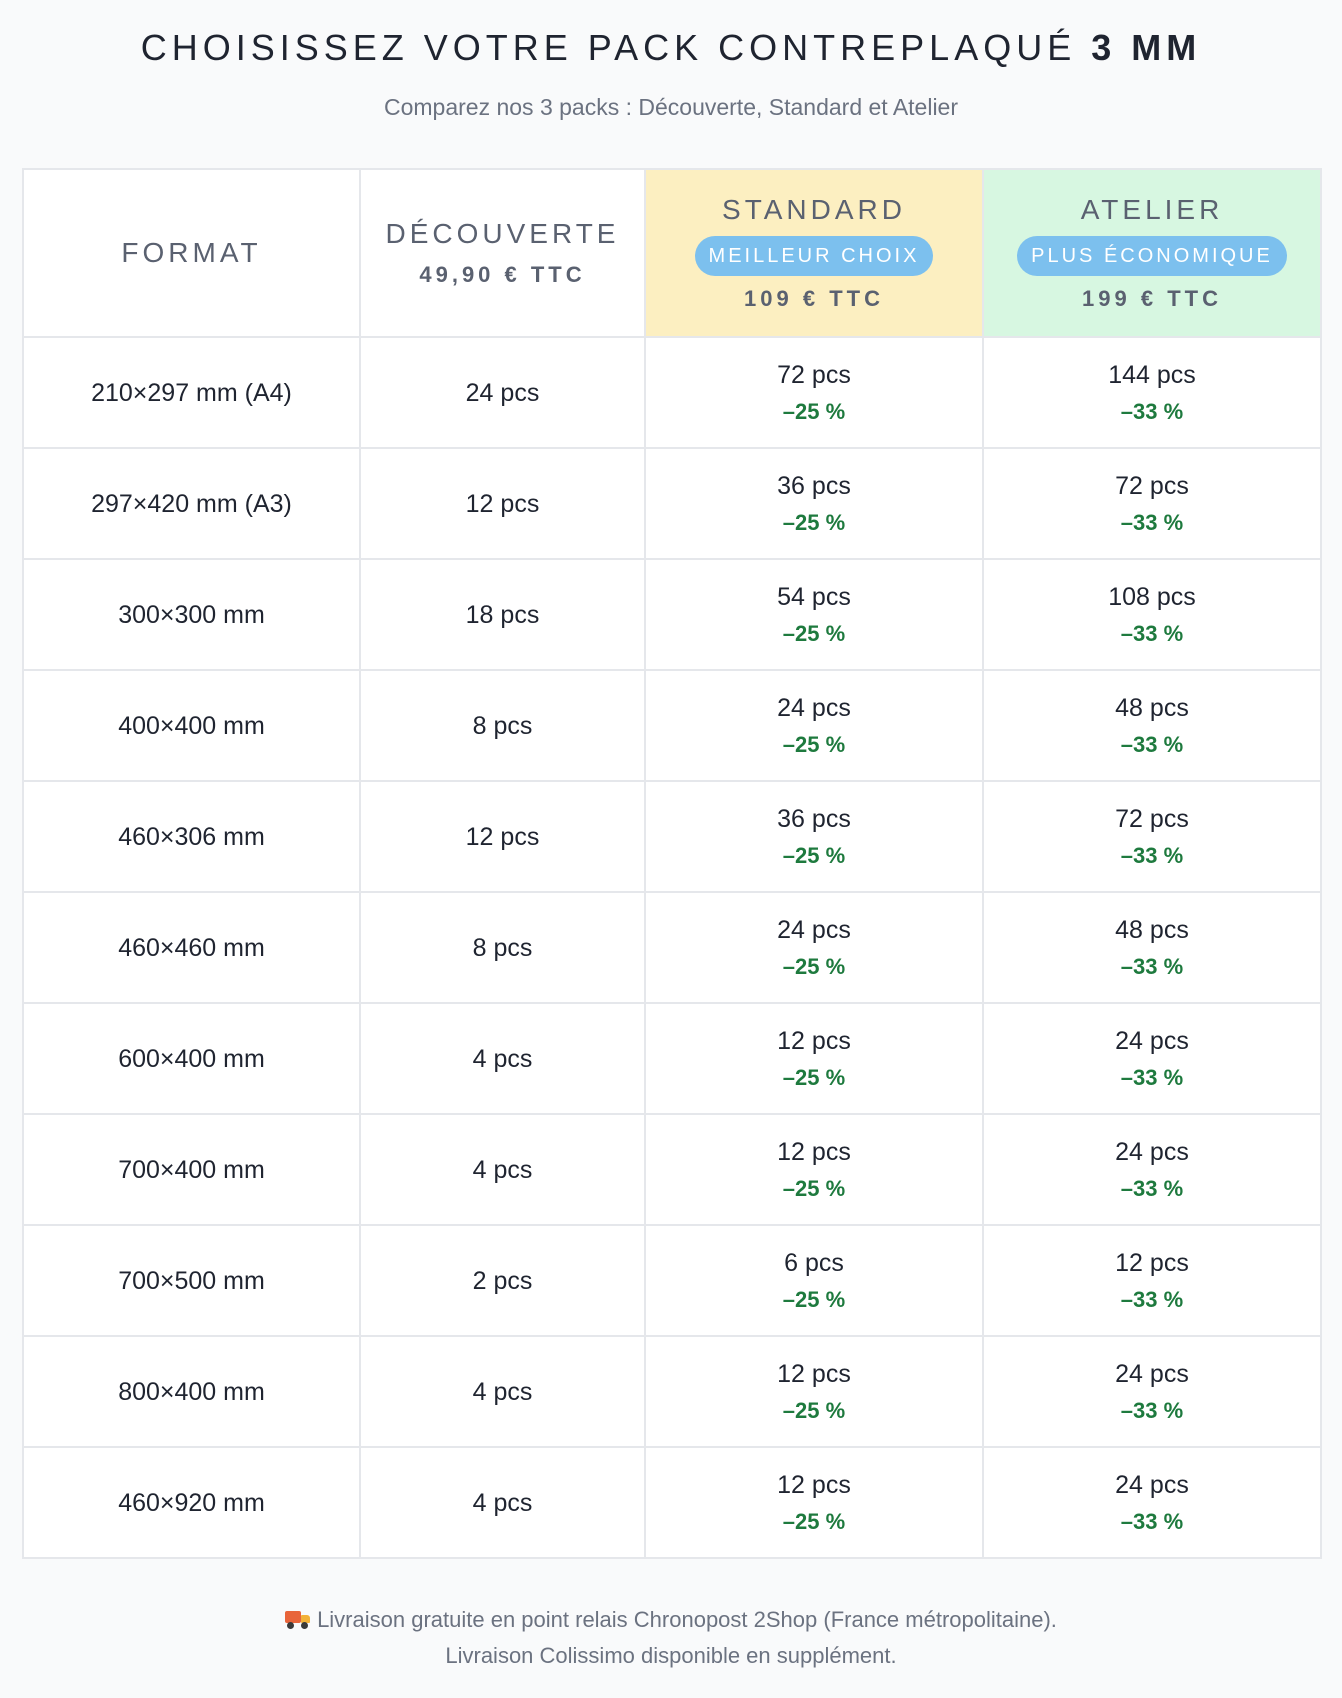 This screenshot has height=1698, width=1342. Describe the element at coordinates (814, 298) in the screenshot. I see `header-standard-price: 109 € TTC` at that location.